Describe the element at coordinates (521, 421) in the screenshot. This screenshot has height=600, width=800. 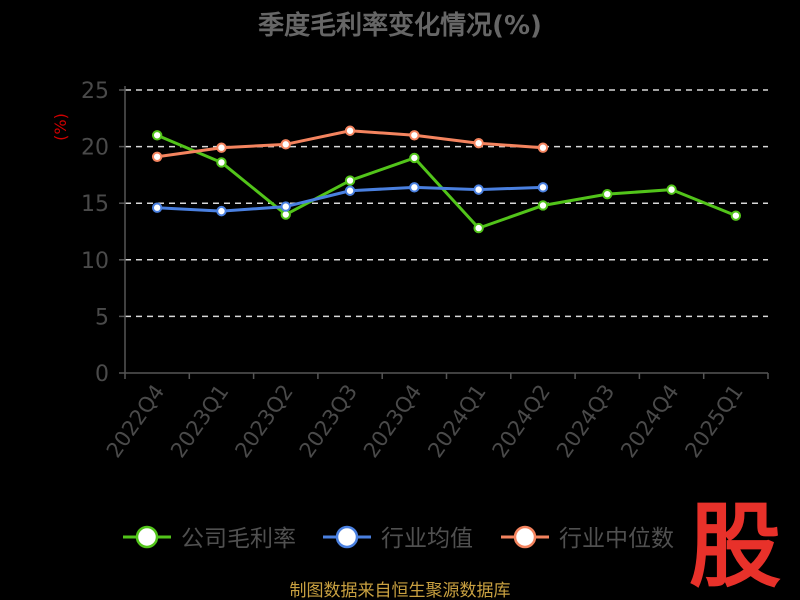
I see `x-tick-label: 2024Q2` at that location.